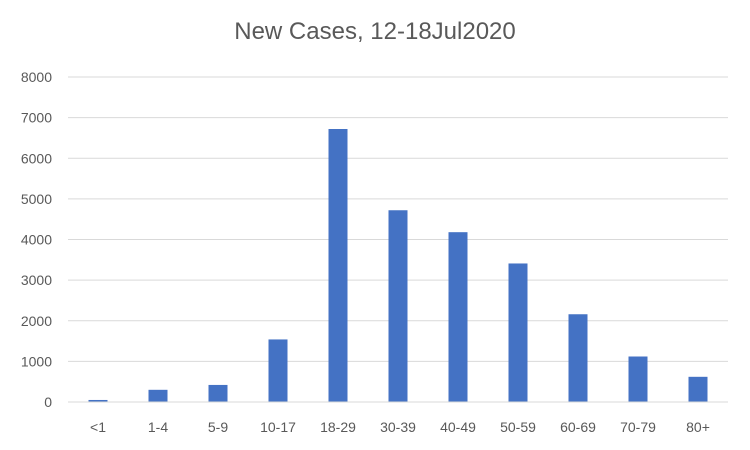 The width and height of the screenshot is (750, 450). Describe the element at coordinates (36, 280) in the screenshot. I see `y-tick-label: 3000` at that location.